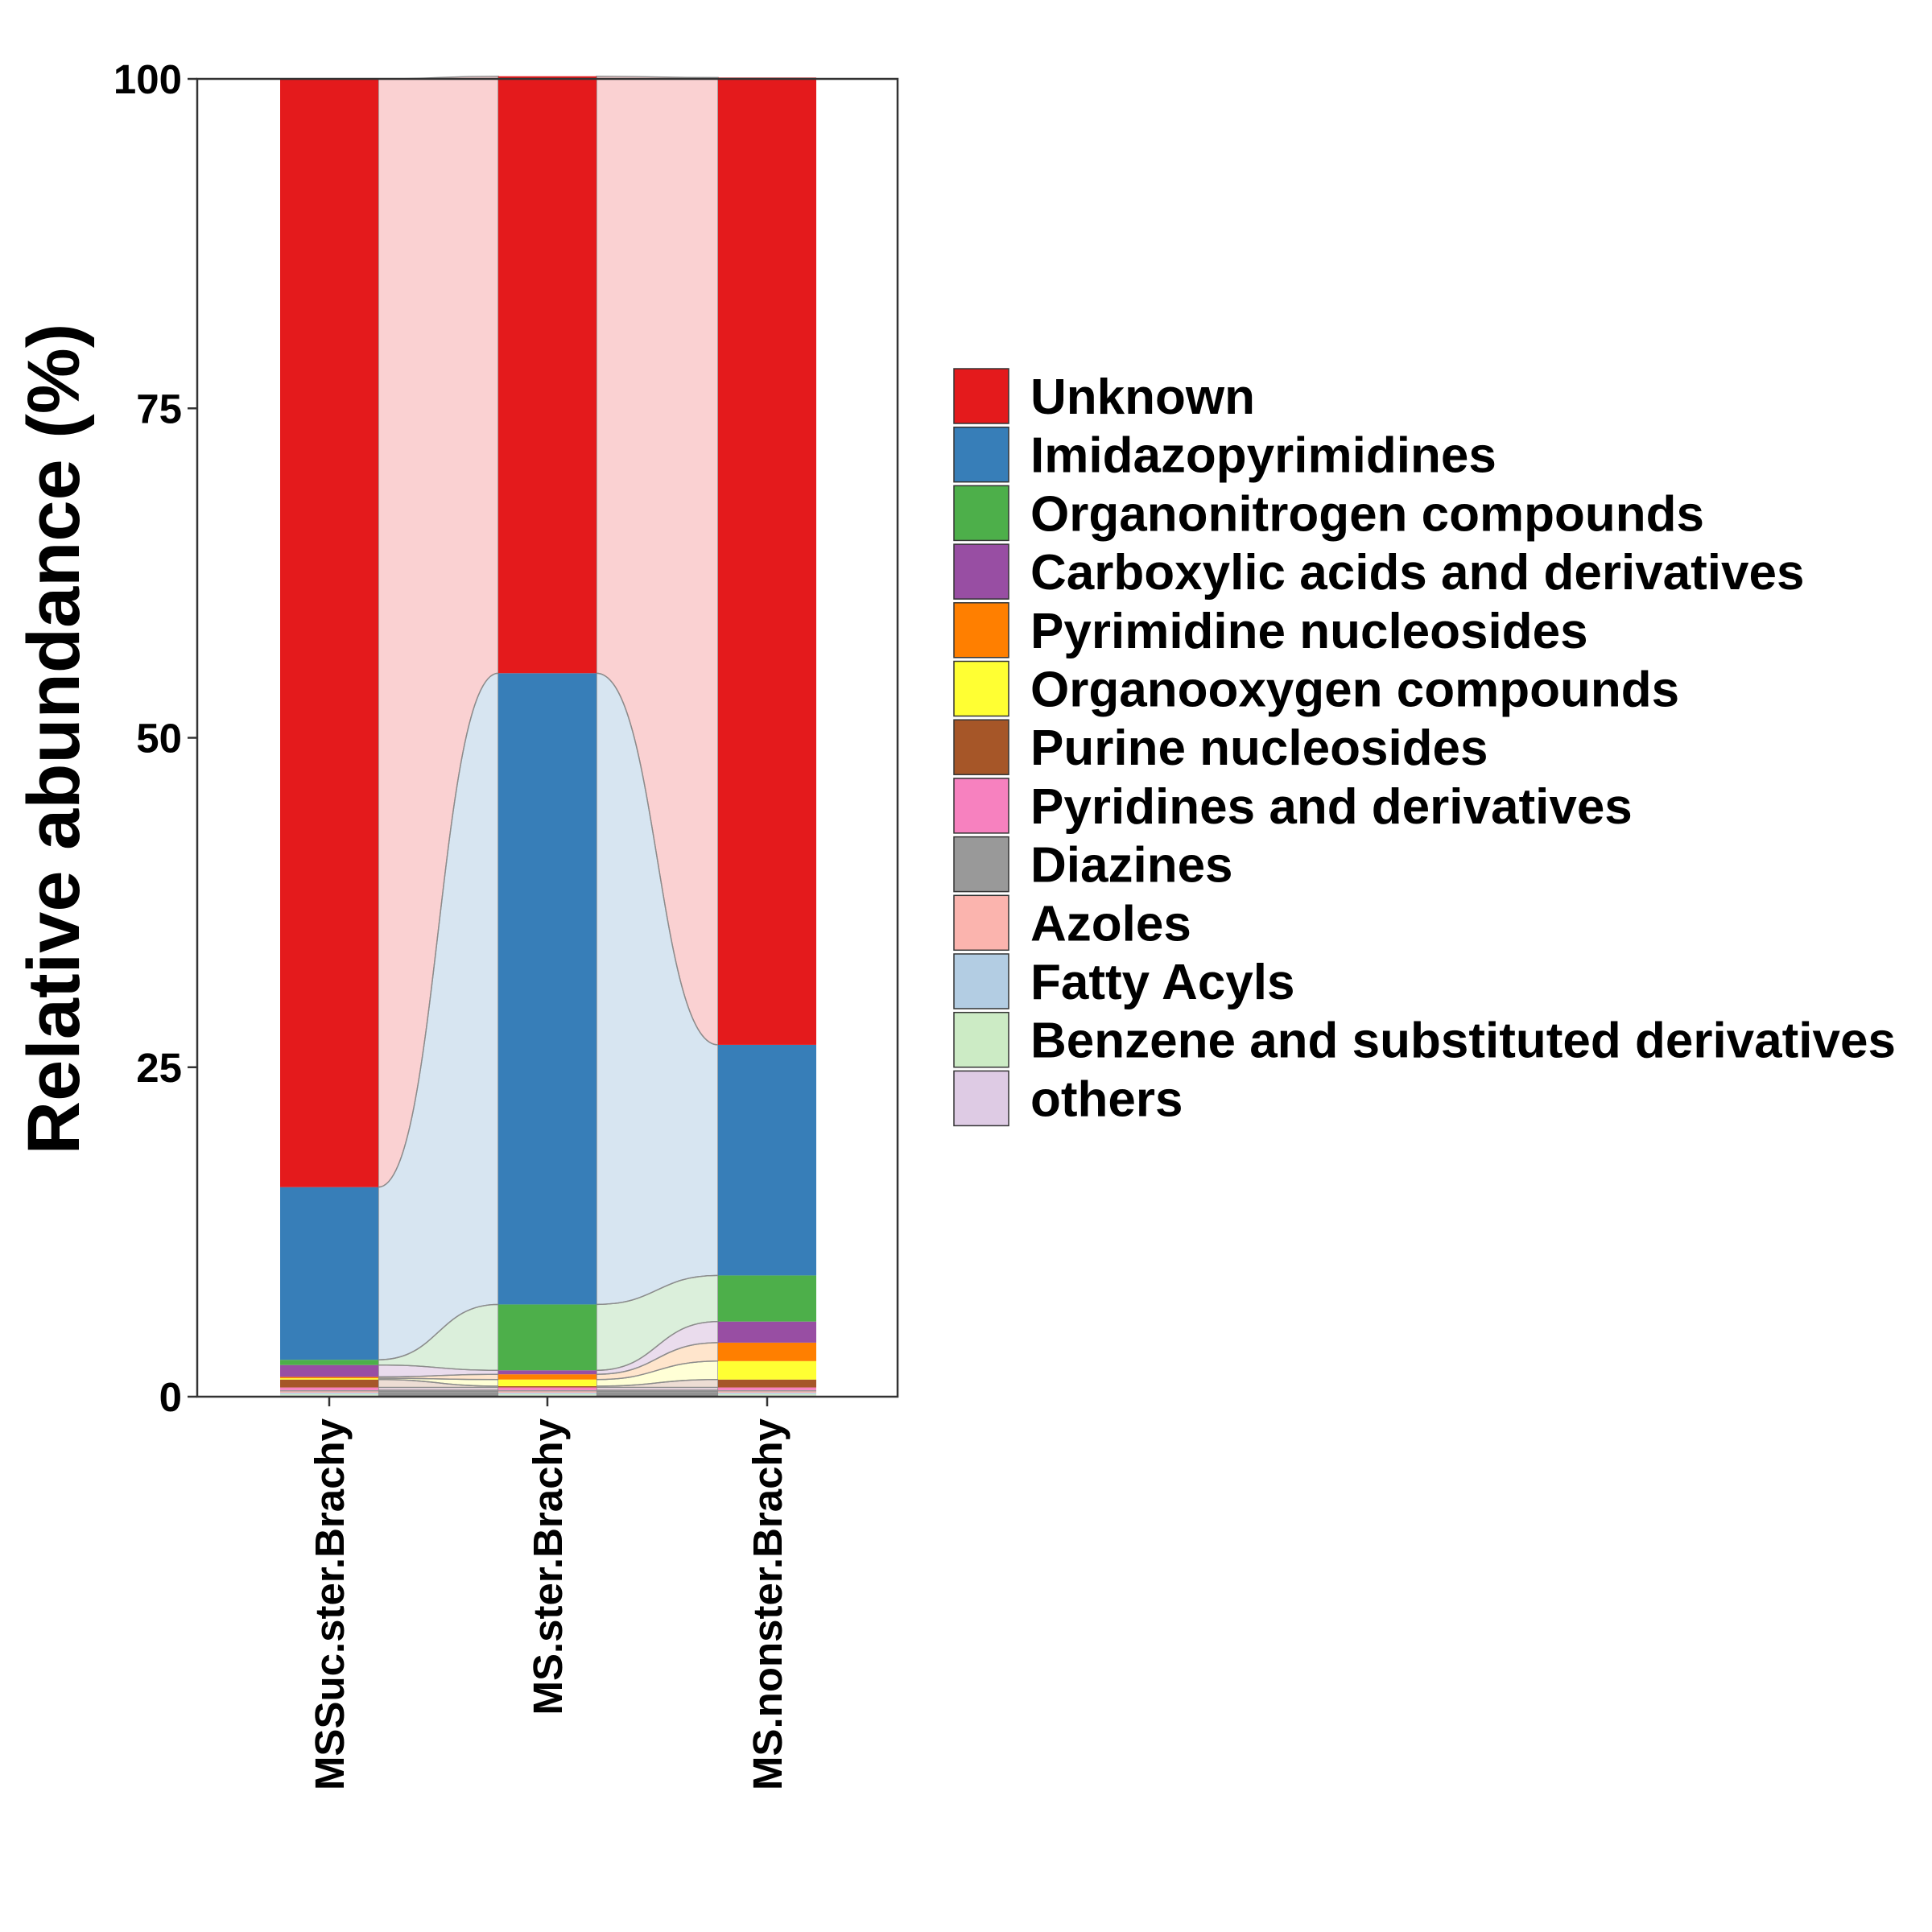 This screenshot has width=1932, height=1932. Describe the element at coordinates (159, 408) in the screenshot. I see `y-tick-label: 75` at that location.